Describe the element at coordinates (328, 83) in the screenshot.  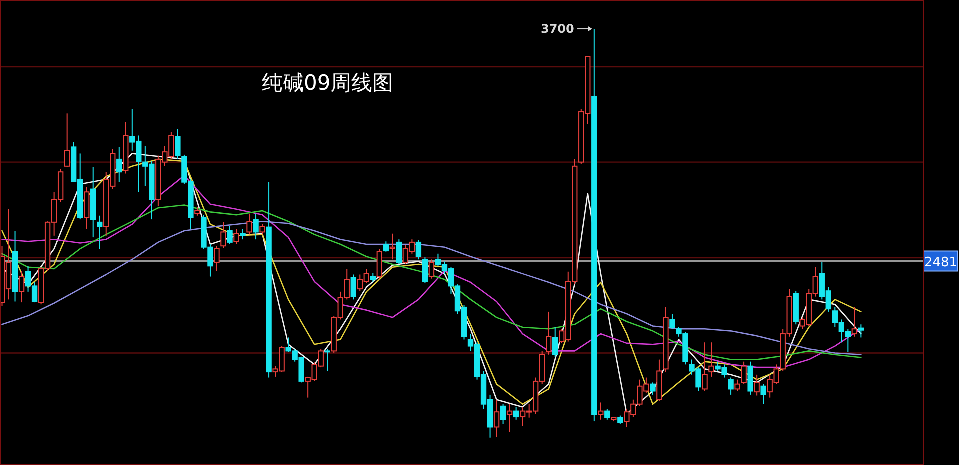
I see `text: 纯碱09周线图` at that location.